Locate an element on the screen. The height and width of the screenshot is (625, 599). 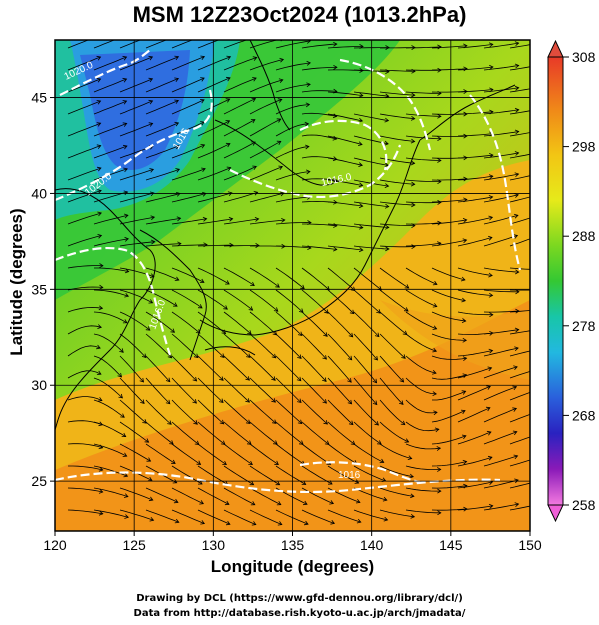
lat-tick-label: 45 is located at coordinates (39, 98).